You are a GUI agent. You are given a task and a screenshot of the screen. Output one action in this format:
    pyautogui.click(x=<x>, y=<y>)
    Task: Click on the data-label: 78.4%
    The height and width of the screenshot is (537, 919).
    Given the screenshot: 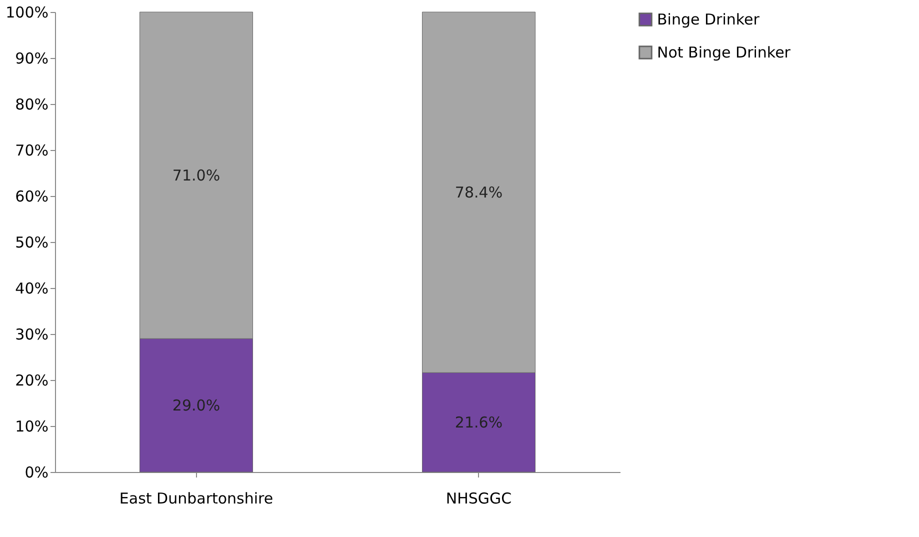 What is the action you would take?
    pyautogui.click(x=478, y=192)
    